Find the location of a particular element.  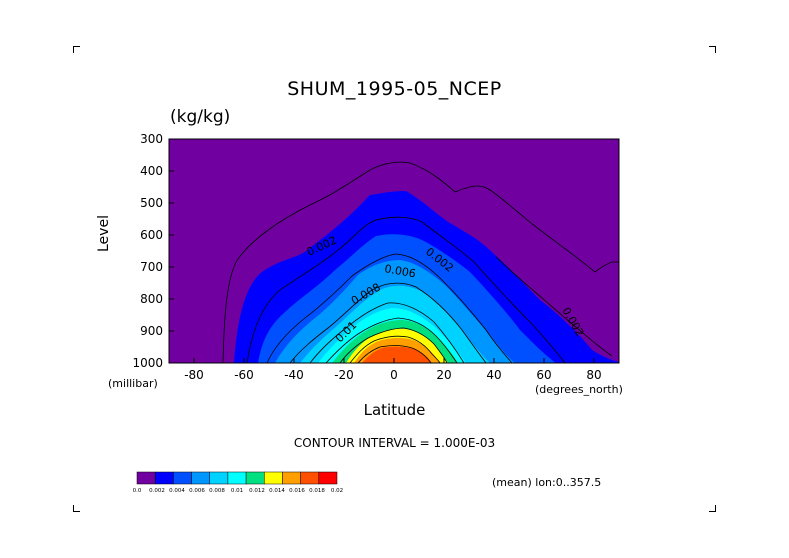

colorbar-label: 0.004 is located at coordinates (177, 491).